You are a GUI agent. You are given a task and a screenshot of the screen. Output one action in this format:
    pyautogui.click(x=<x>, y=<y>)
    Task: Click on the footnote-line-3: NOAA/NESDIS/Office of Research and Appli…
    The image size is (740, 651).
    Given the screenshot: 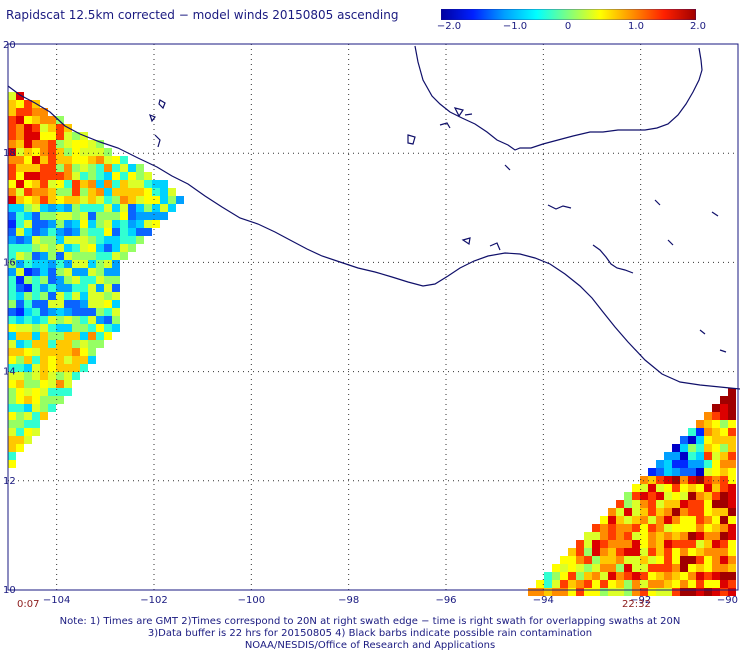 What is the action you would take?
    pyautogui.click(x=370, y=645)
    